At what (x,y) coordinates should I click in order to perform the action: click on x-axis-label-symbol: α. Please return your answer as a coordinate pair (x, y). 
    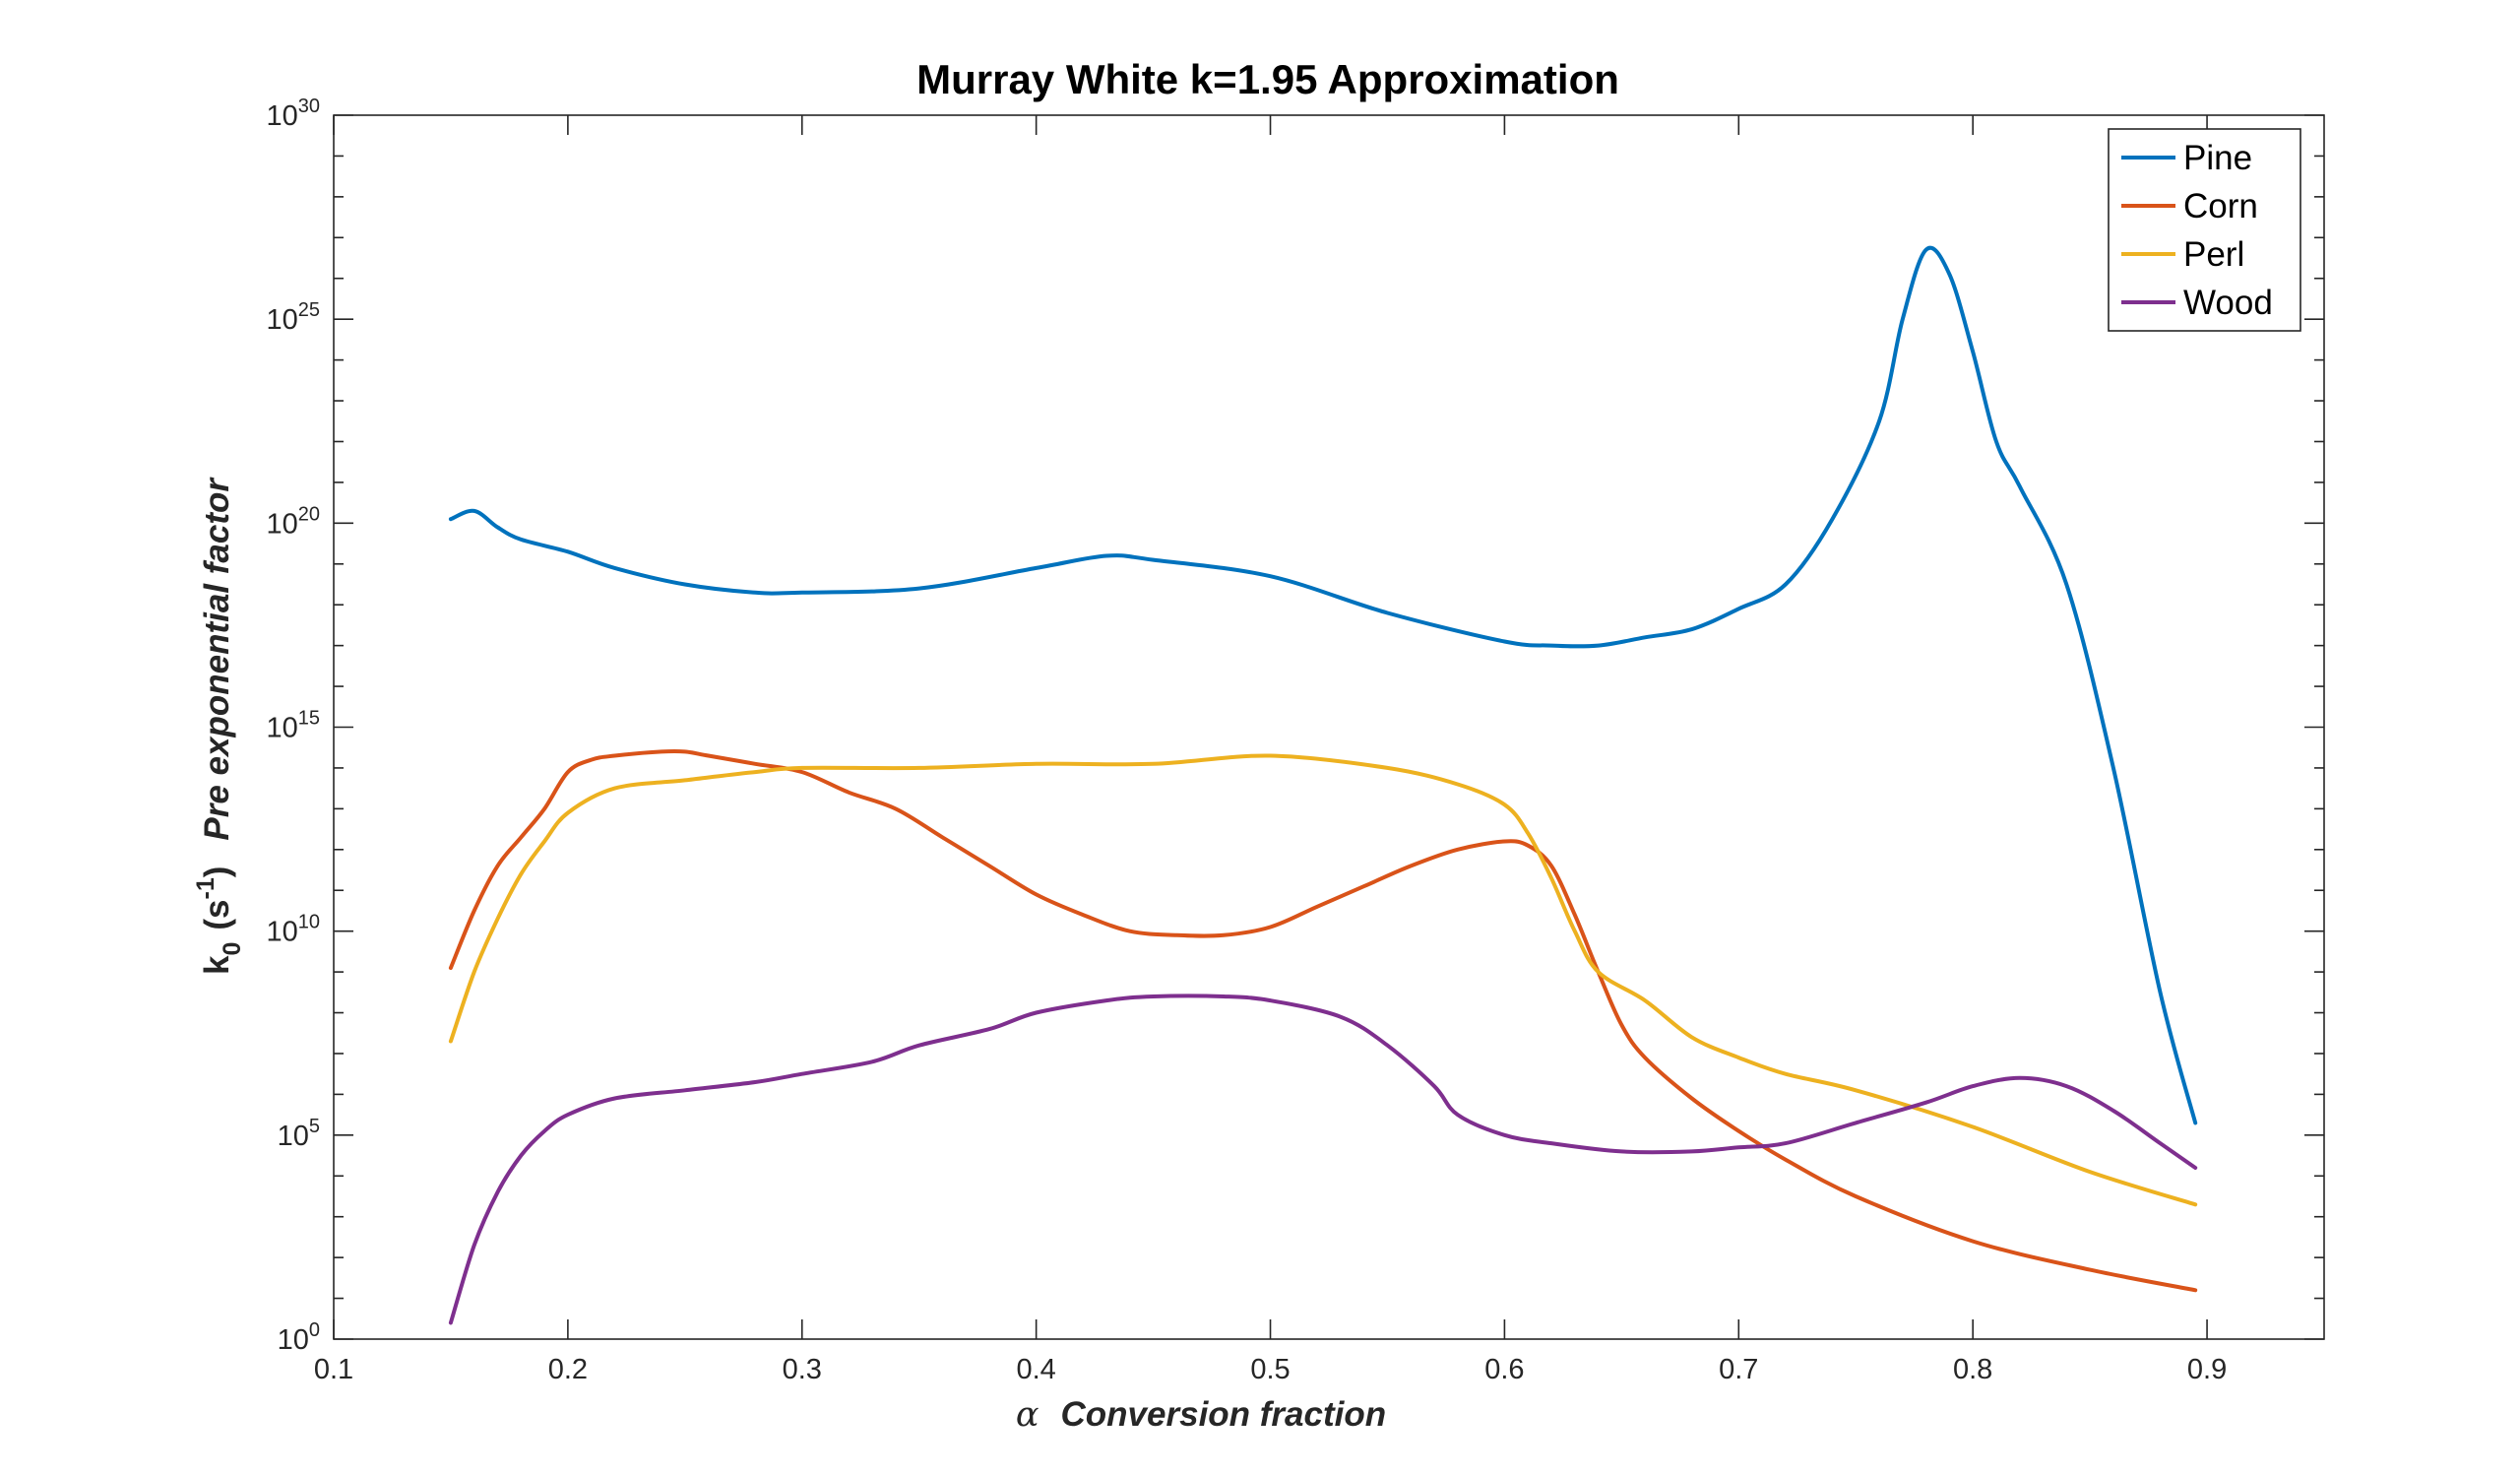
    Looking at the image, I should click on (1028, 1415).